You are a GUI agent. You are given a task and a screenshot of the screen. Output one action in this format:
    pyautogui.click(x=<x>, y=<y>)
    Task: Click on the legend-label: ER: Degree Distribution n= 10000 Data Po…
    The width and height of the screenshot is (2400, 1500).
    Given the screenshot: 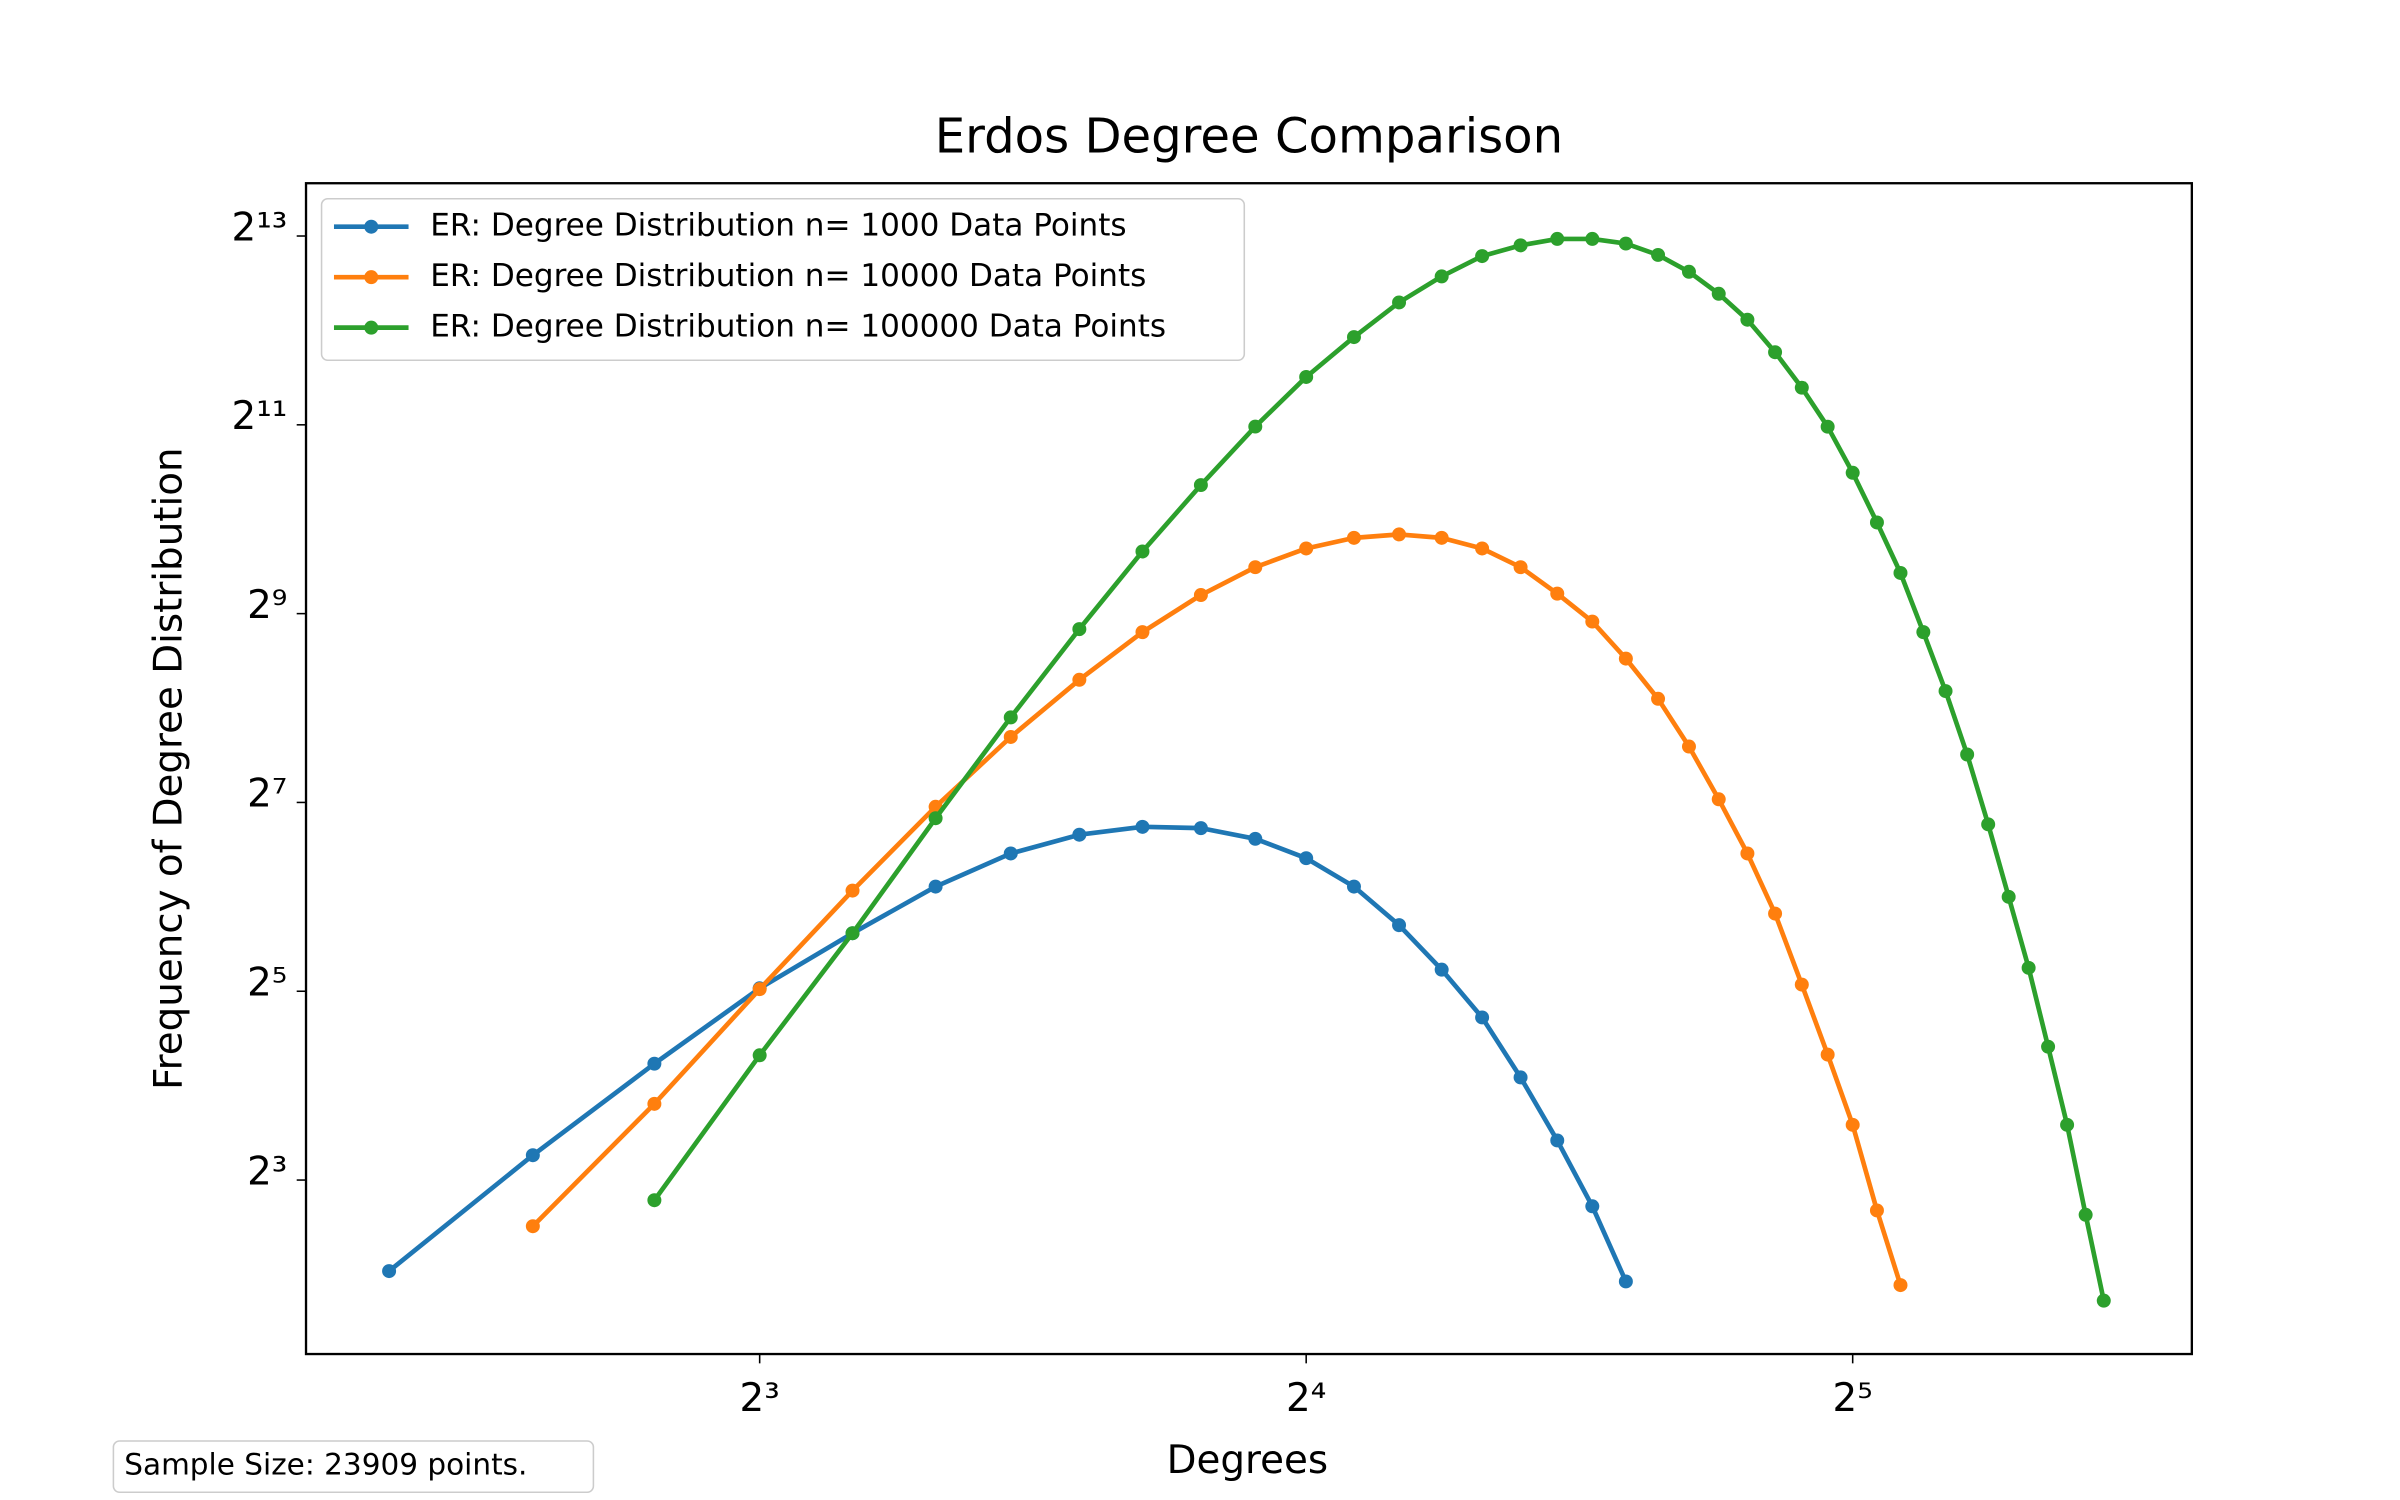 What is the action you would take?
    pyautogui.click(x=788, y=276)
    